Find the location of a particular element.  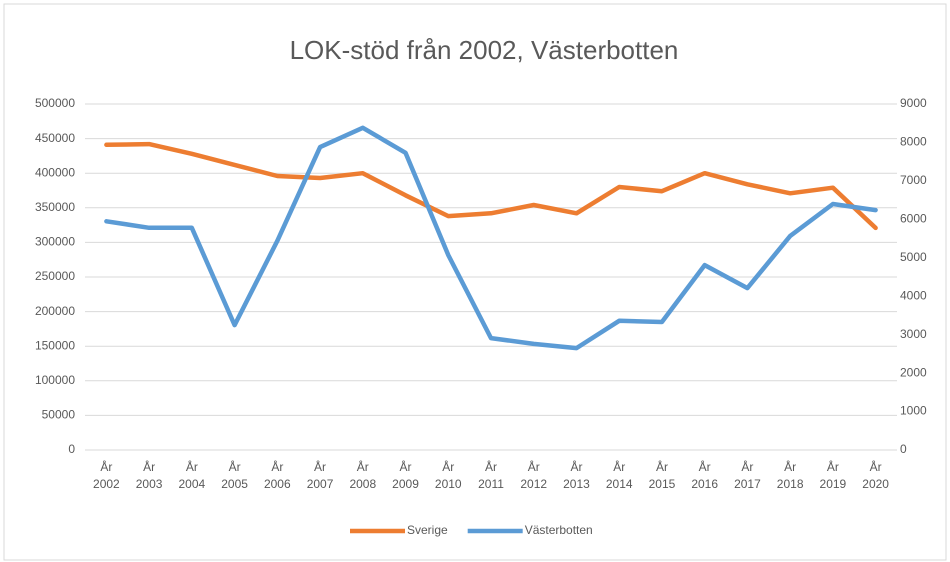

y2-tick-label: 2000 is located at coordinates (913, 372).